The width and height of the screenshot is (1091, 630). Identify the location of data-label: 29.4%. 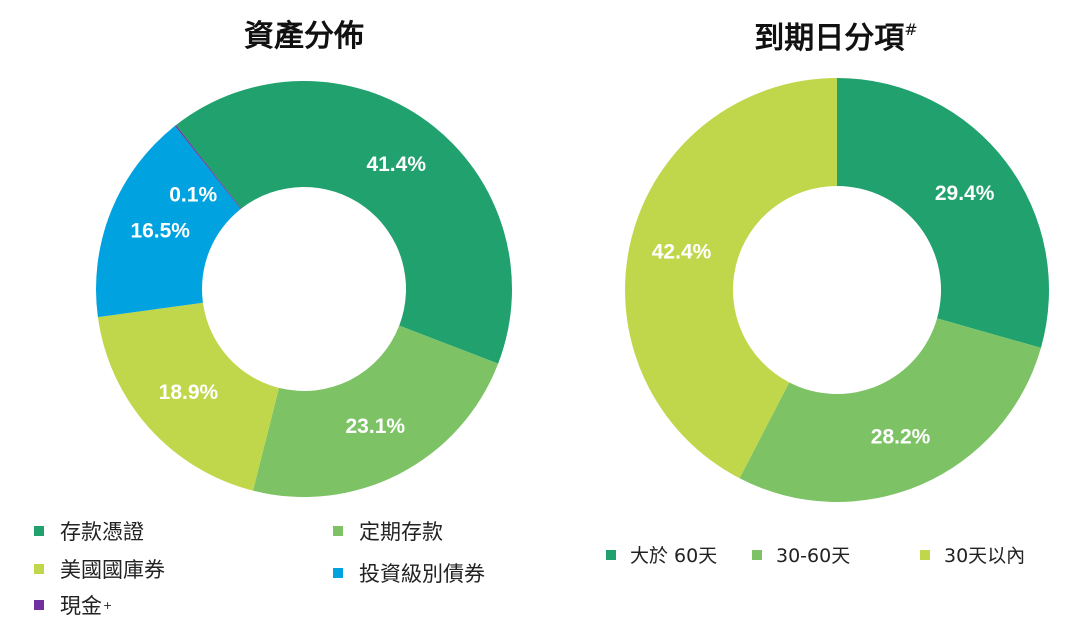
(965, 193).